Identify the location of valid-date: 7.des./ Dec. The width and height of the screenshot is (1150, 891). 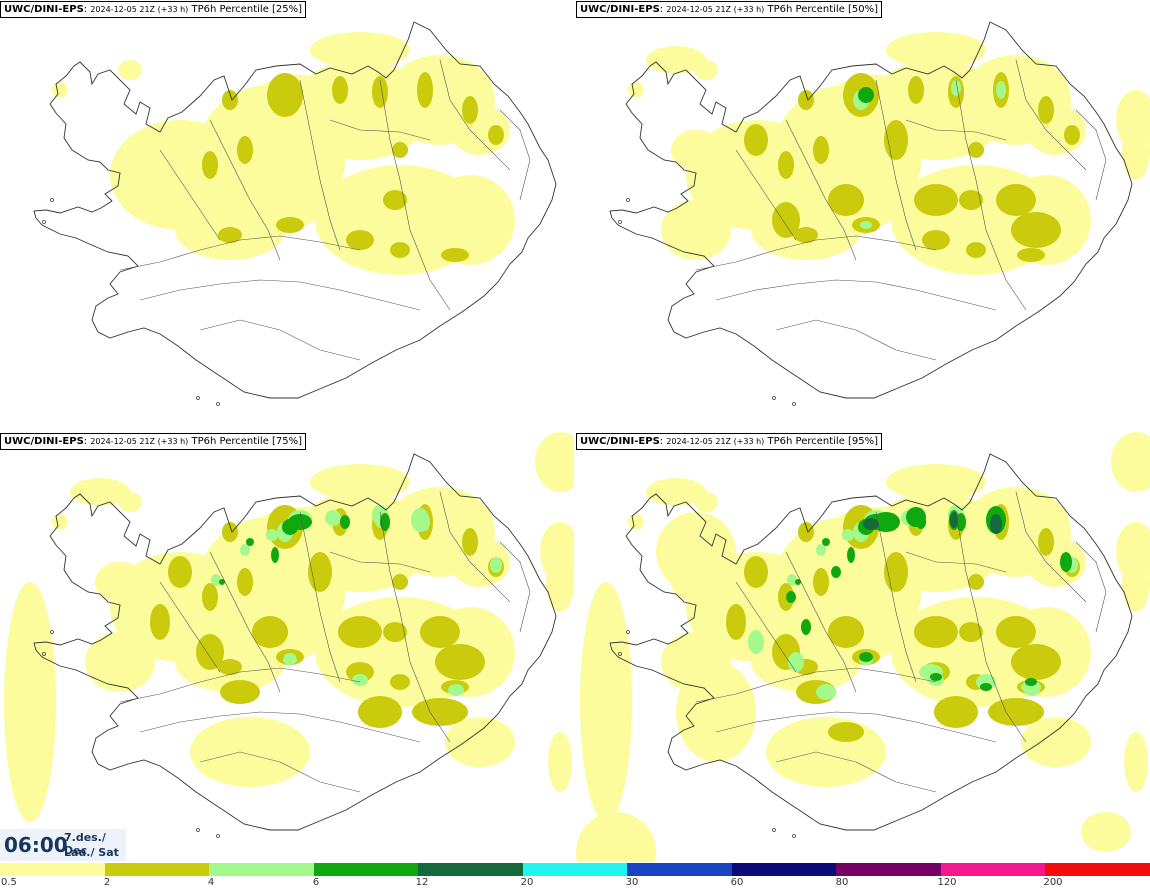
(85, 844).